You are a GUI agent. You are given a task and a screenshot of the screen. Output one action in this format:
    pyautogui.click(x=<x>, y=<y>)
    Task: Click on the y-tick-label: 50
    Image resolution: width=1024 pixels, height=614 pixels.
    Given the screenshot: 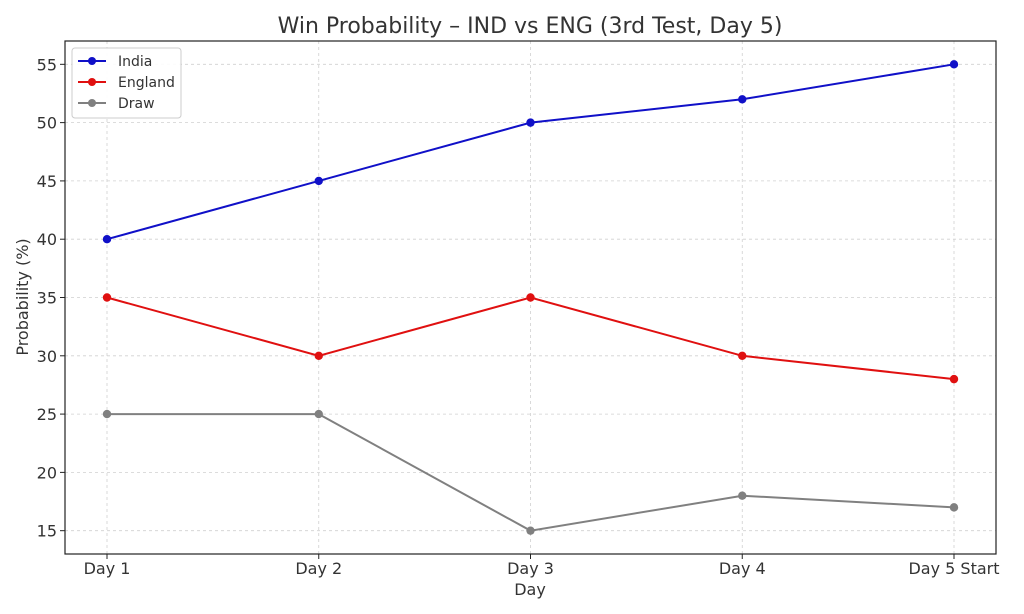 What is the action you would take?
    pyautogui.click(x=47, y=123)
    